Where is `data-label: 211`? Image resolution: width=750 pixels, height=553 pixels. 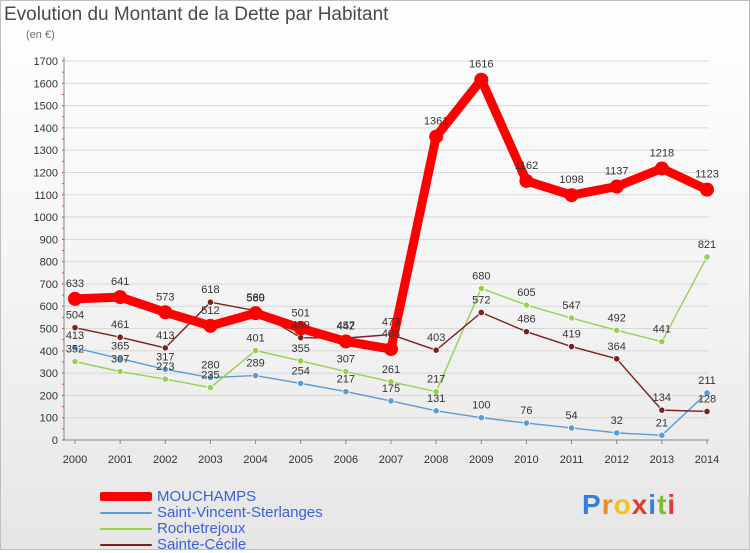
data-label: 211 is located at coordinates (707, 381).